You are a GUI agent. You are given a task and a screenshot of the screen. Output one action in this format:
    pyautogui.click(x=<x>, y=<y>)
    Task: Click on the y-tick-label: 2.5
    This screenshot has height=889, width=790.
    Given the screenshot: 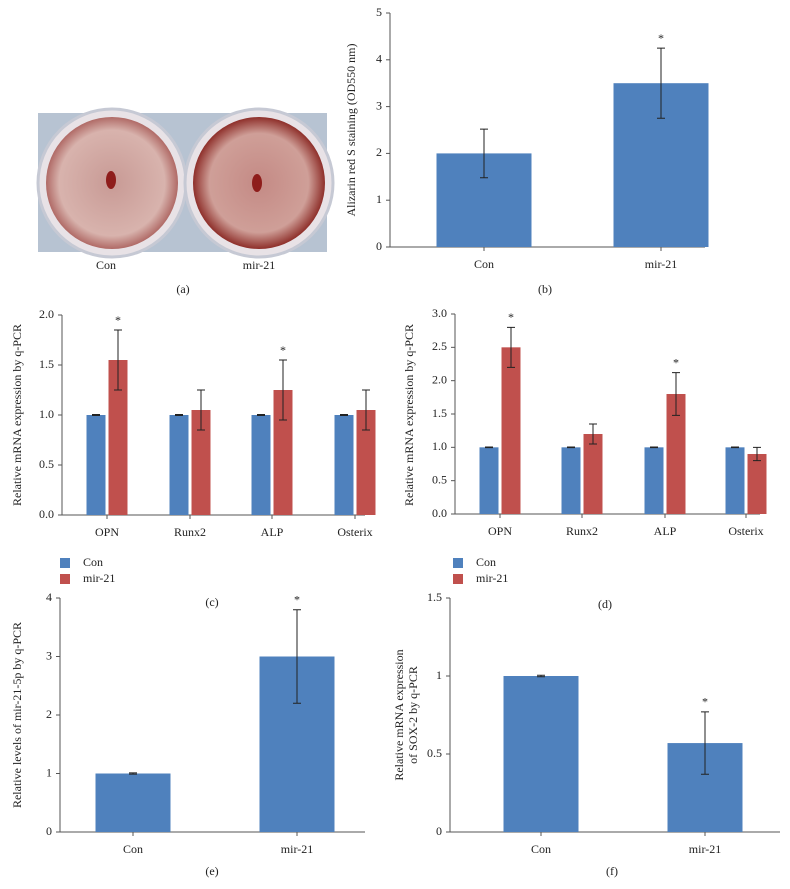 What is the action you would take?
    pyautogui.click(x=439, y=346)
    